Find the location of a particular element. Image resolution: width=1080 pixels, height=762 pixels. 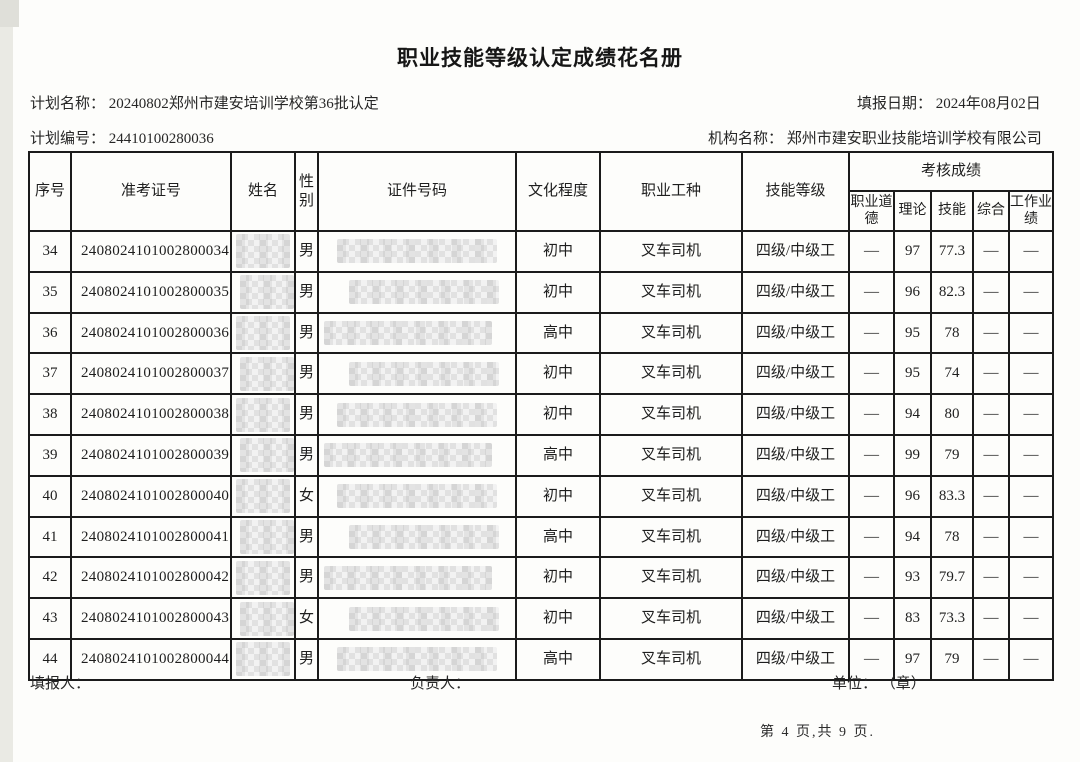

page-number-info: 第 4 页,共 9 页. is located at coordinates (817, 732).